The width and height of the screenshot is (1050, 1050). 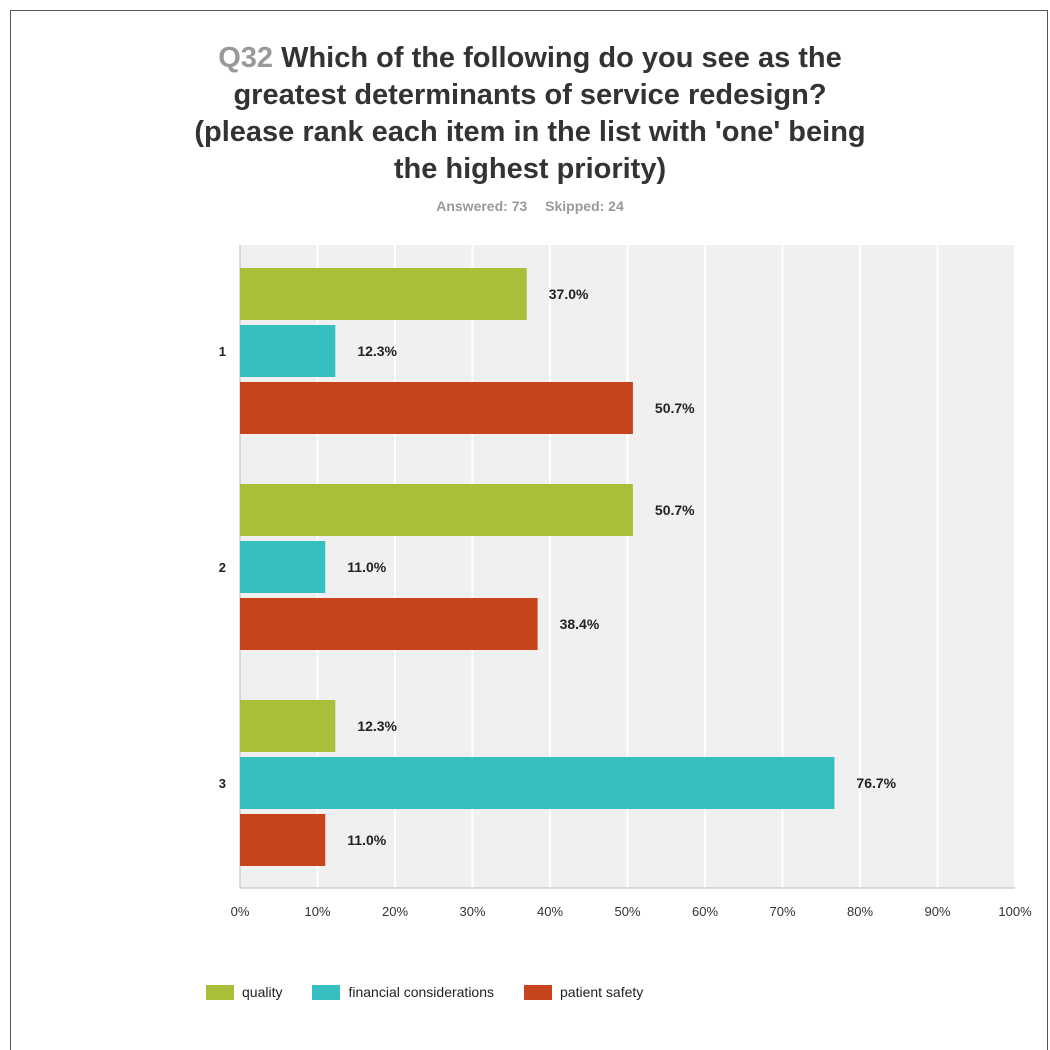 What do you see at coordinates (246, 58) in the screenshot?
I see `question-number: Q32` at bounding box center [246, 58].